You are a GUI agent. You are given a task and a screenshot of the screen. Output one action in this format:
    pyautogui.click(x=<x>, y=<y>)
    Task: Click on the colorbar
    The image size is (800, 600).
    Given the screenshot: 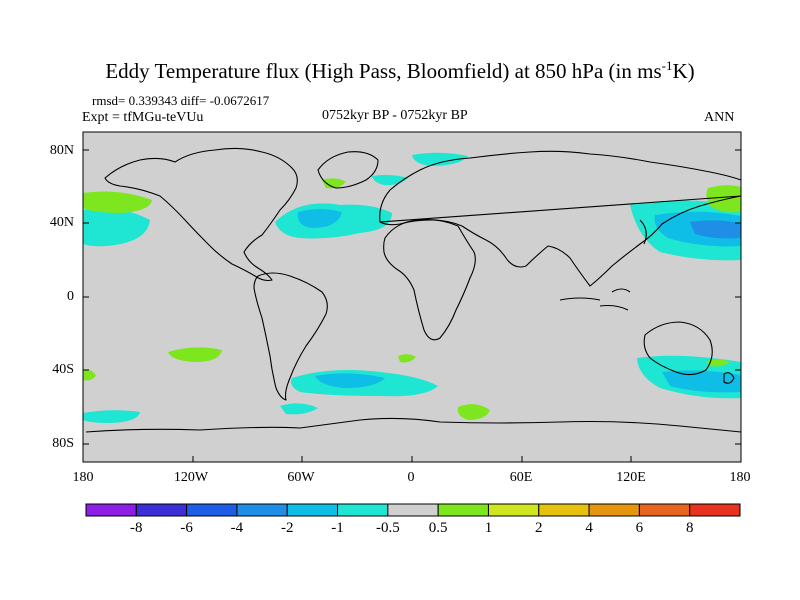 What is the action you would take?
    pyautogui.click(x=413, y=510)
    